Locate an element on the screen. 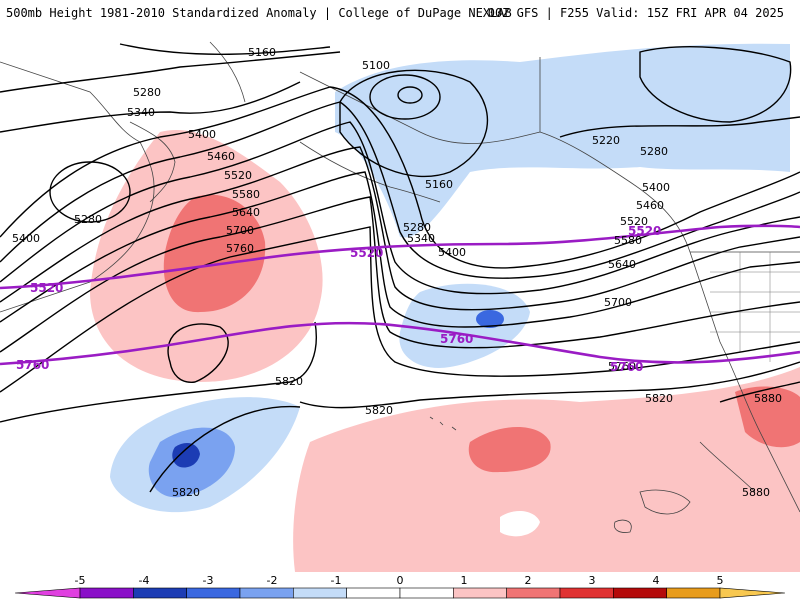 The width and height of the screenshot is (800, 600). height-label: 5220 is located at coordinates (606, 140).